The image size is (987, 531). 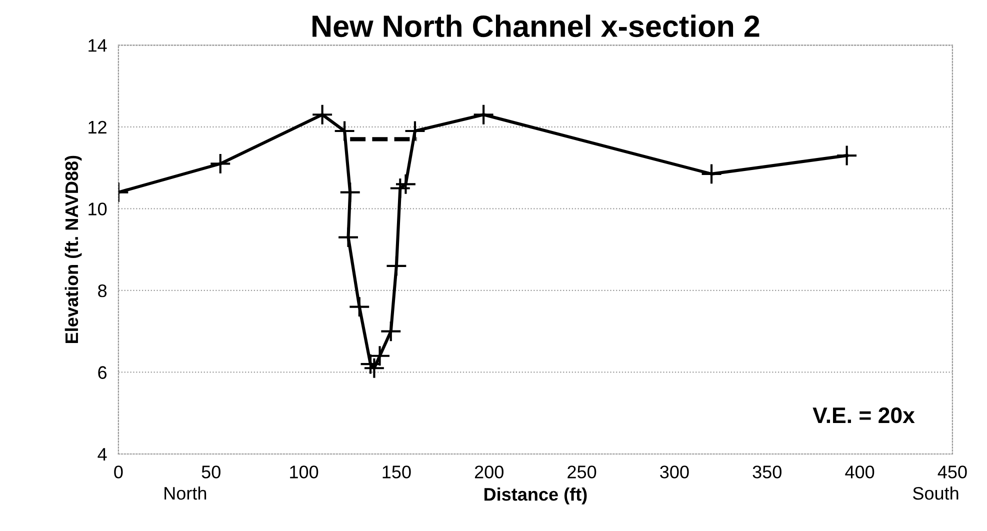 What do you see at coordinates (118, 472) in the screenshot?
I see `x-tick-label: 0` at bounding box center [118, 472].